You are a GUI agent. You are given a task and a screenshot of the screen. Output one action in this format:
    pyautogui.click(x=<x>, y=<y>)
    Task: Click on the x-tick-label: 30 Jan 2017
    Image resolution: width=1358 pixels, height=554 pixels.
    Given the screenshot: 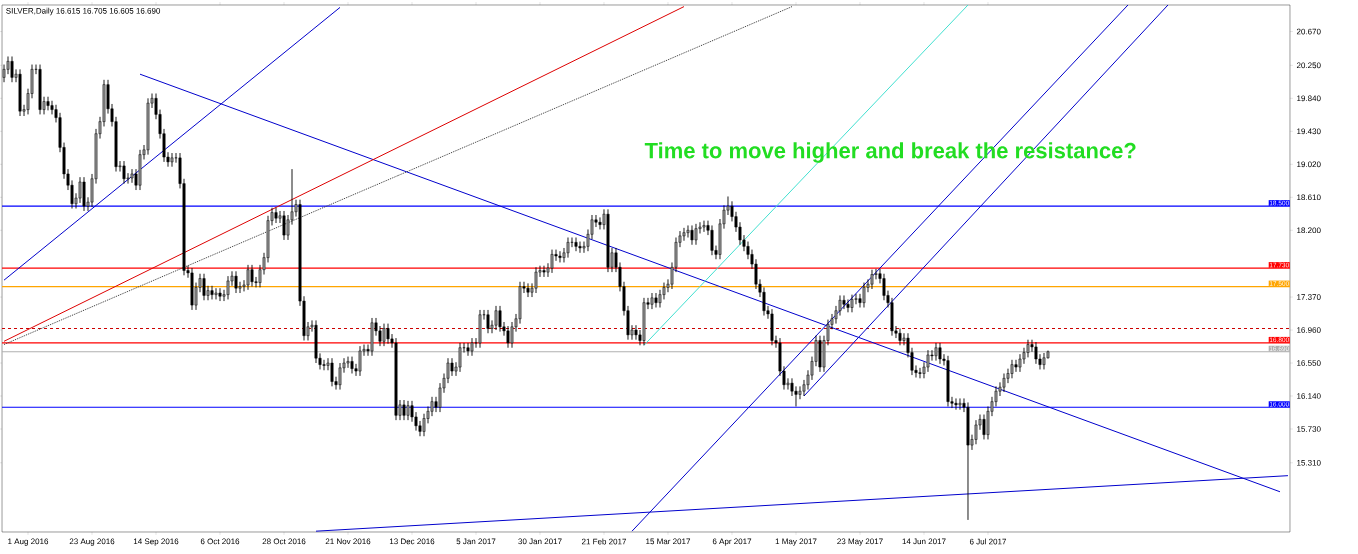 What is the action you would take?
    pyautogui.click(x=540, y=541)
    